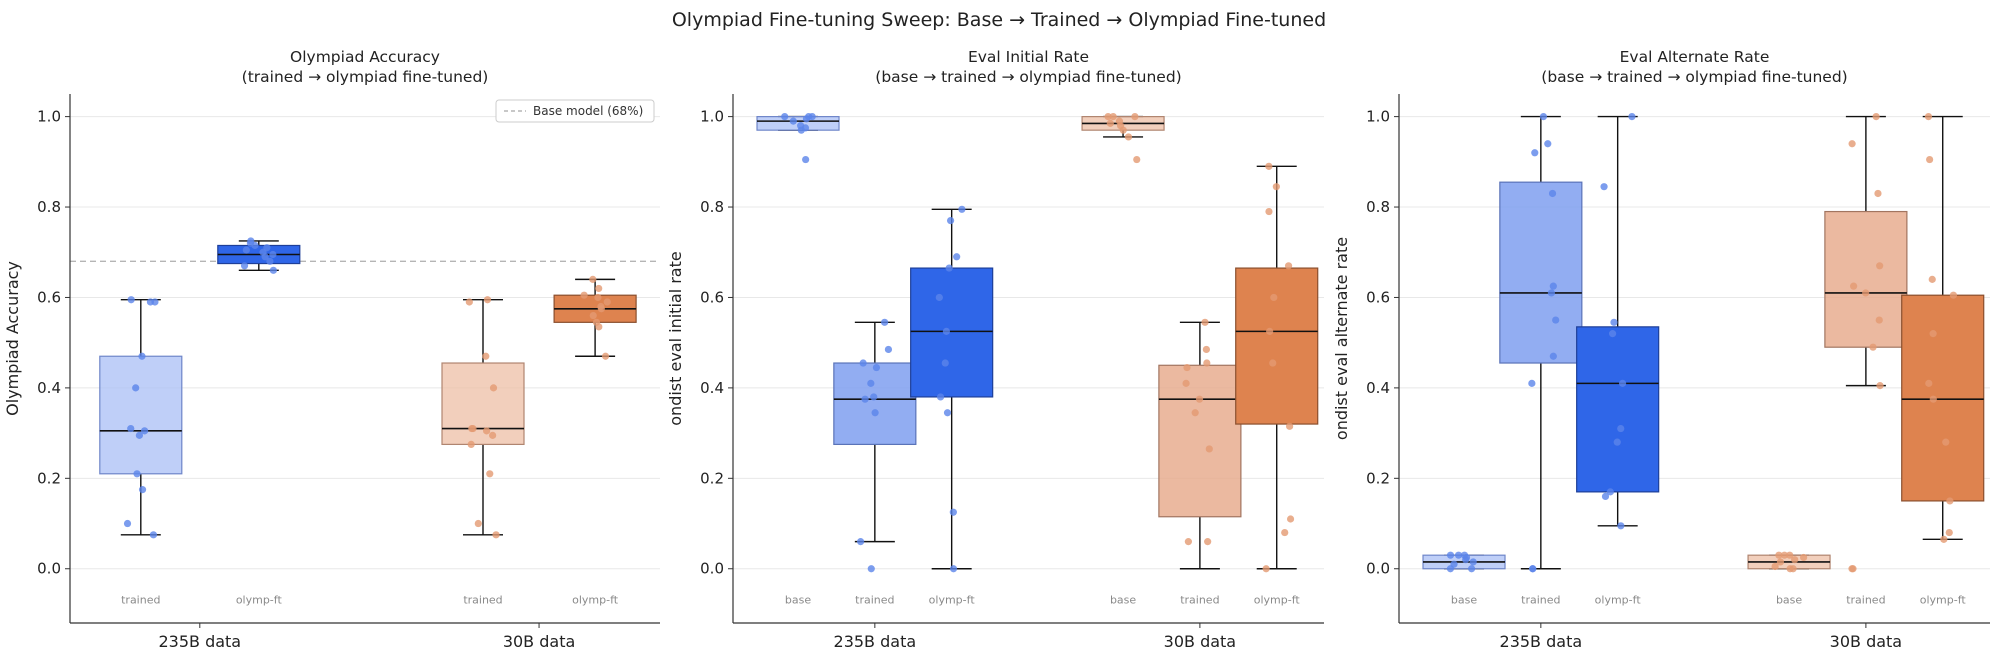 This screenshot has height=663, width=1999. I want to click on box-30b-data-base: base, so click(1789, 579).